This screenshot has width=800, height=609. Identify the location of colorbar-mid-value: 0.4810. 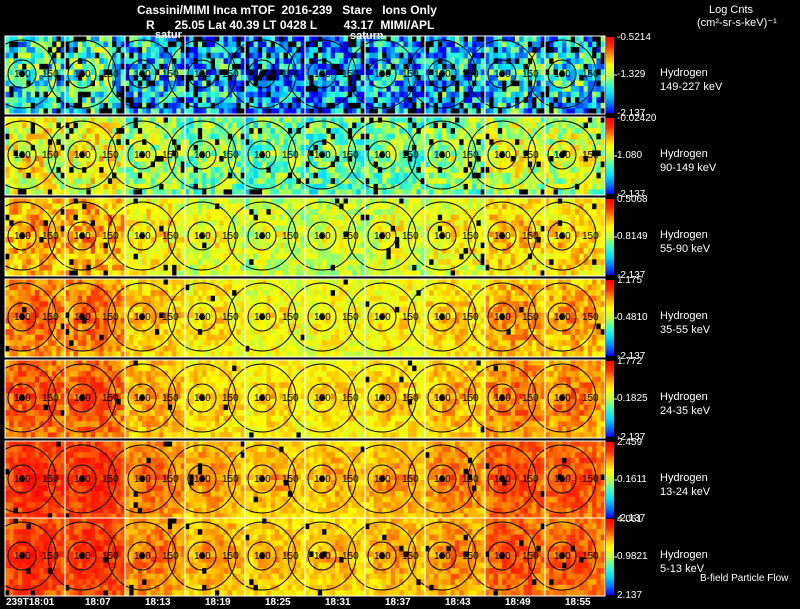
(632, 317).